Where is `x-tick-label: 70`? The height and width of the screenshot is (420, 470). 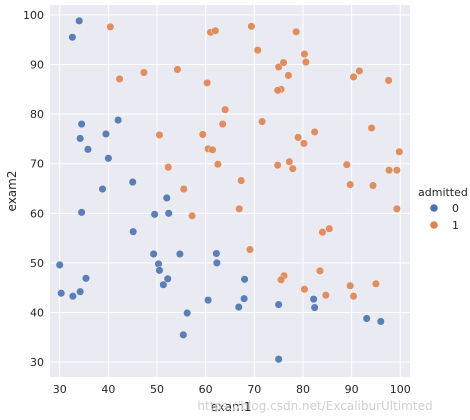
x-tick-label: 70 is located at coordinates (254, 389).